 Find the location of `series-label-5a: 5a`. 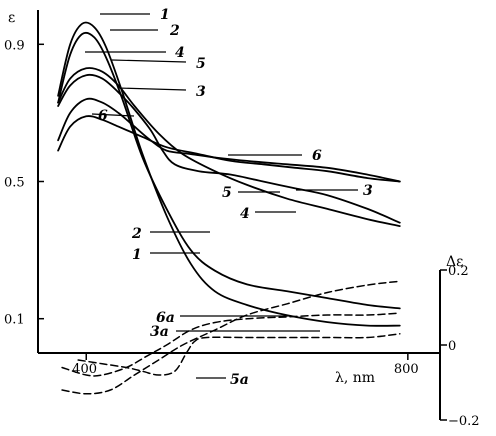

series-label-5a: 5a is located at coordinates (239, 380).